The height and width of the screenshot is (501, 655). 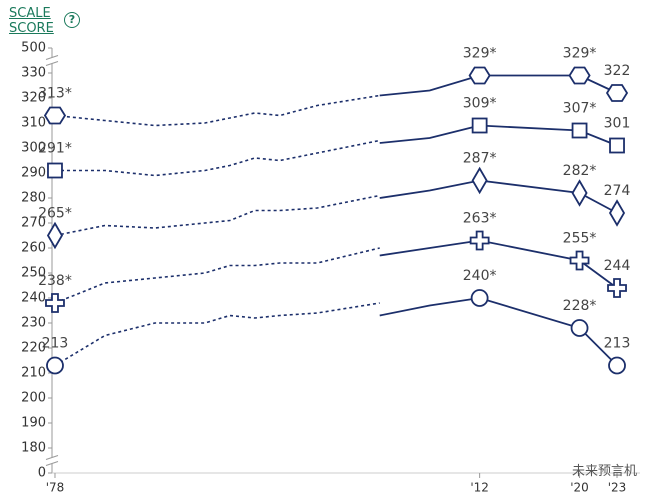 I want to click on y-tick-label: 280, so click(x=33, y=198).